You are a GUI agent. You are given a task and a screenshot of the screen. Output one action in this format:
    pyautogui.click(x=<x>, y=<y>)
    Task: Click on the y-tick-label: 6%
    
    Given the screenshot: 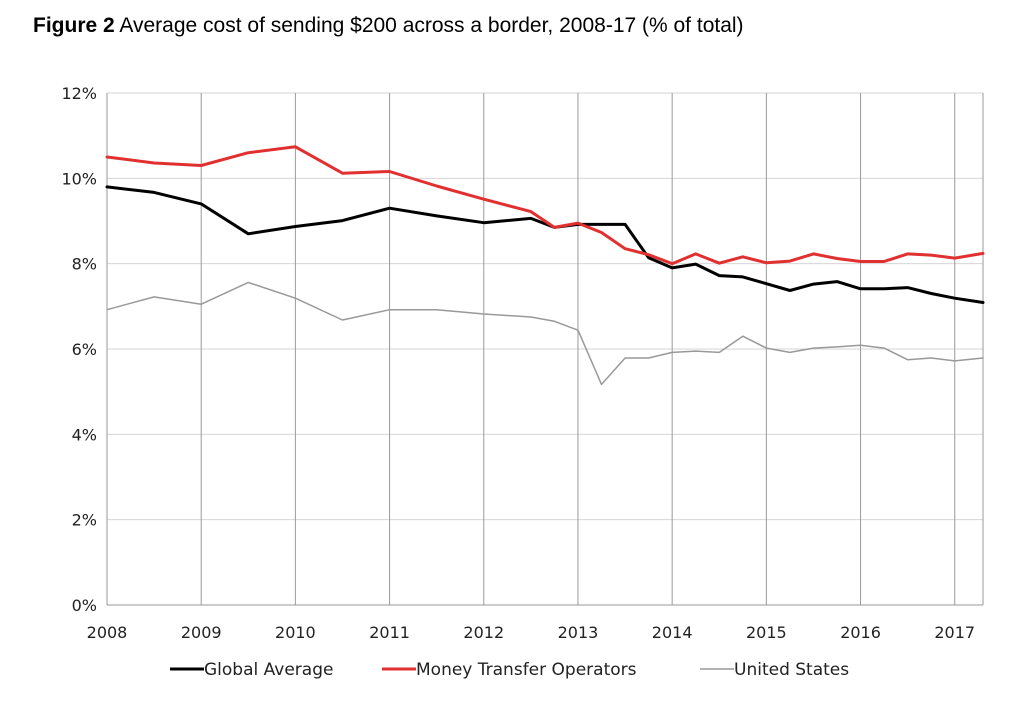 What is the action you would take?
    pyautogui.click(x=84, y=349)
    